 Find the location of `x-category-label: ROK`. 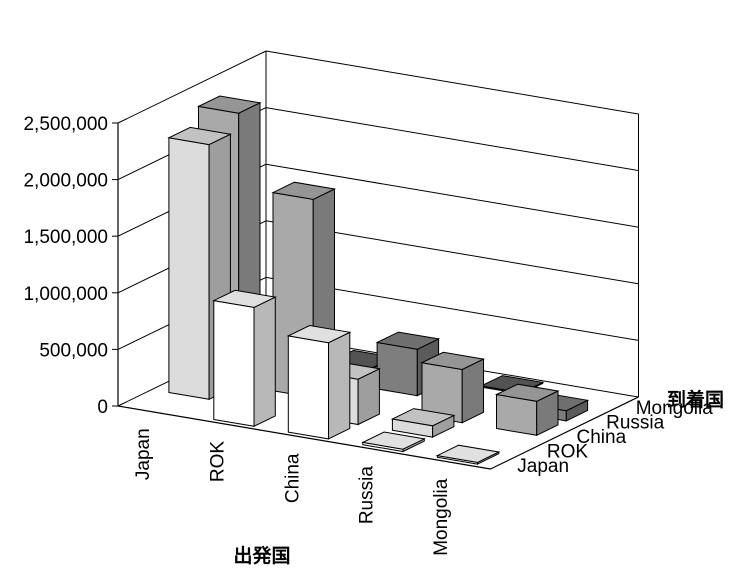

x-category-label: ROK is located at coordinates (218, 462).